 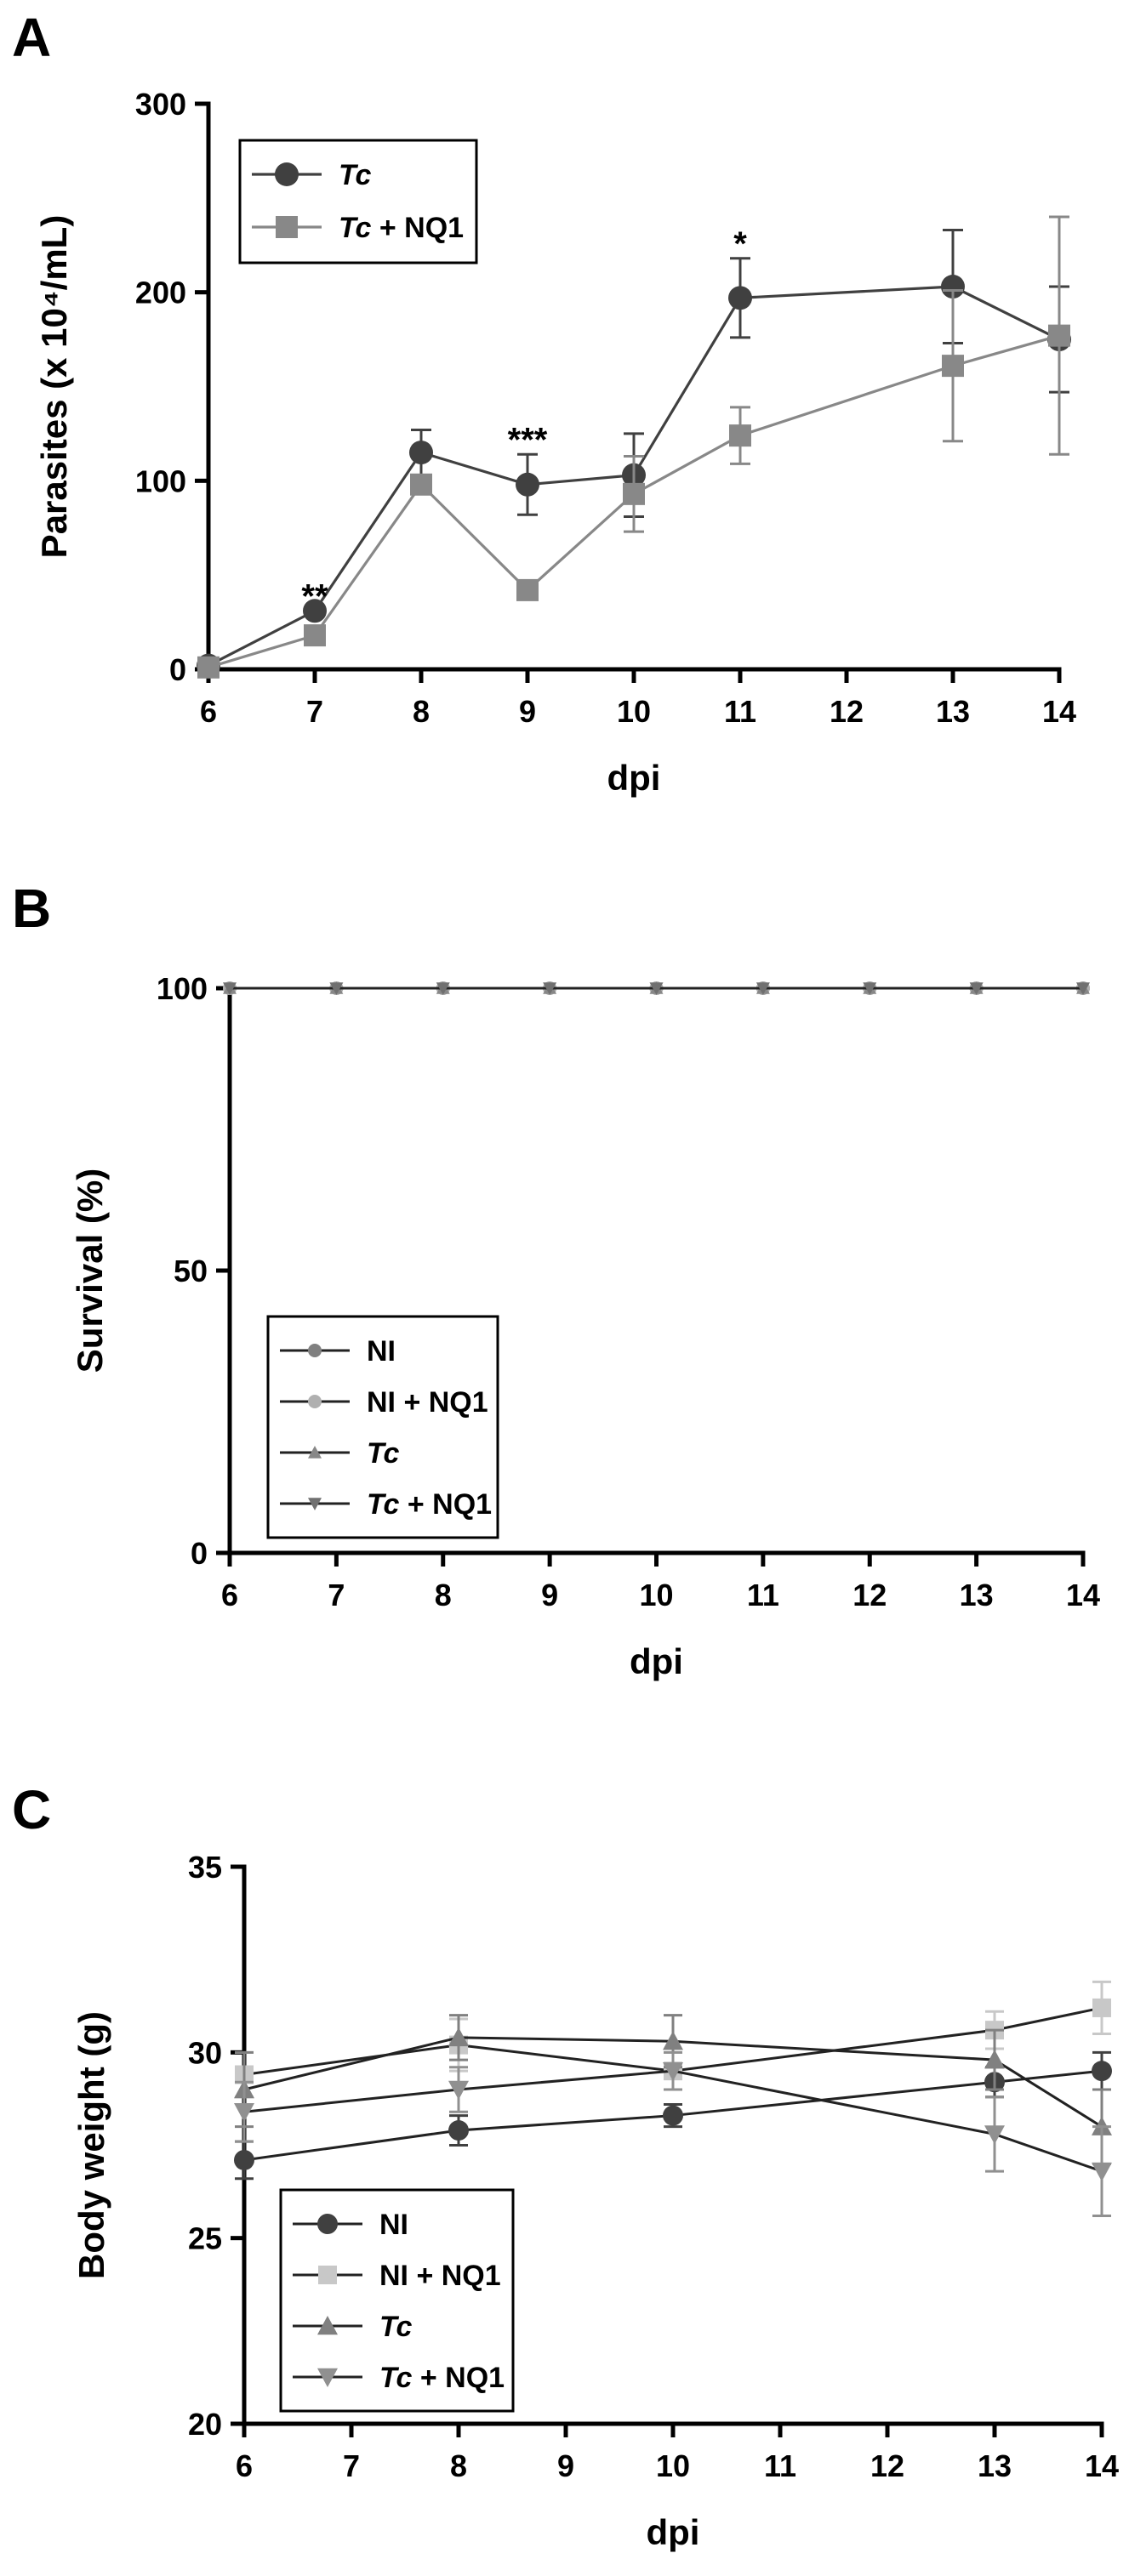 What do you see at coordinates (90, 1271) in the screenshot?
I see `y-axis-title: Survival (%)` at bounding box center [90, 1271].